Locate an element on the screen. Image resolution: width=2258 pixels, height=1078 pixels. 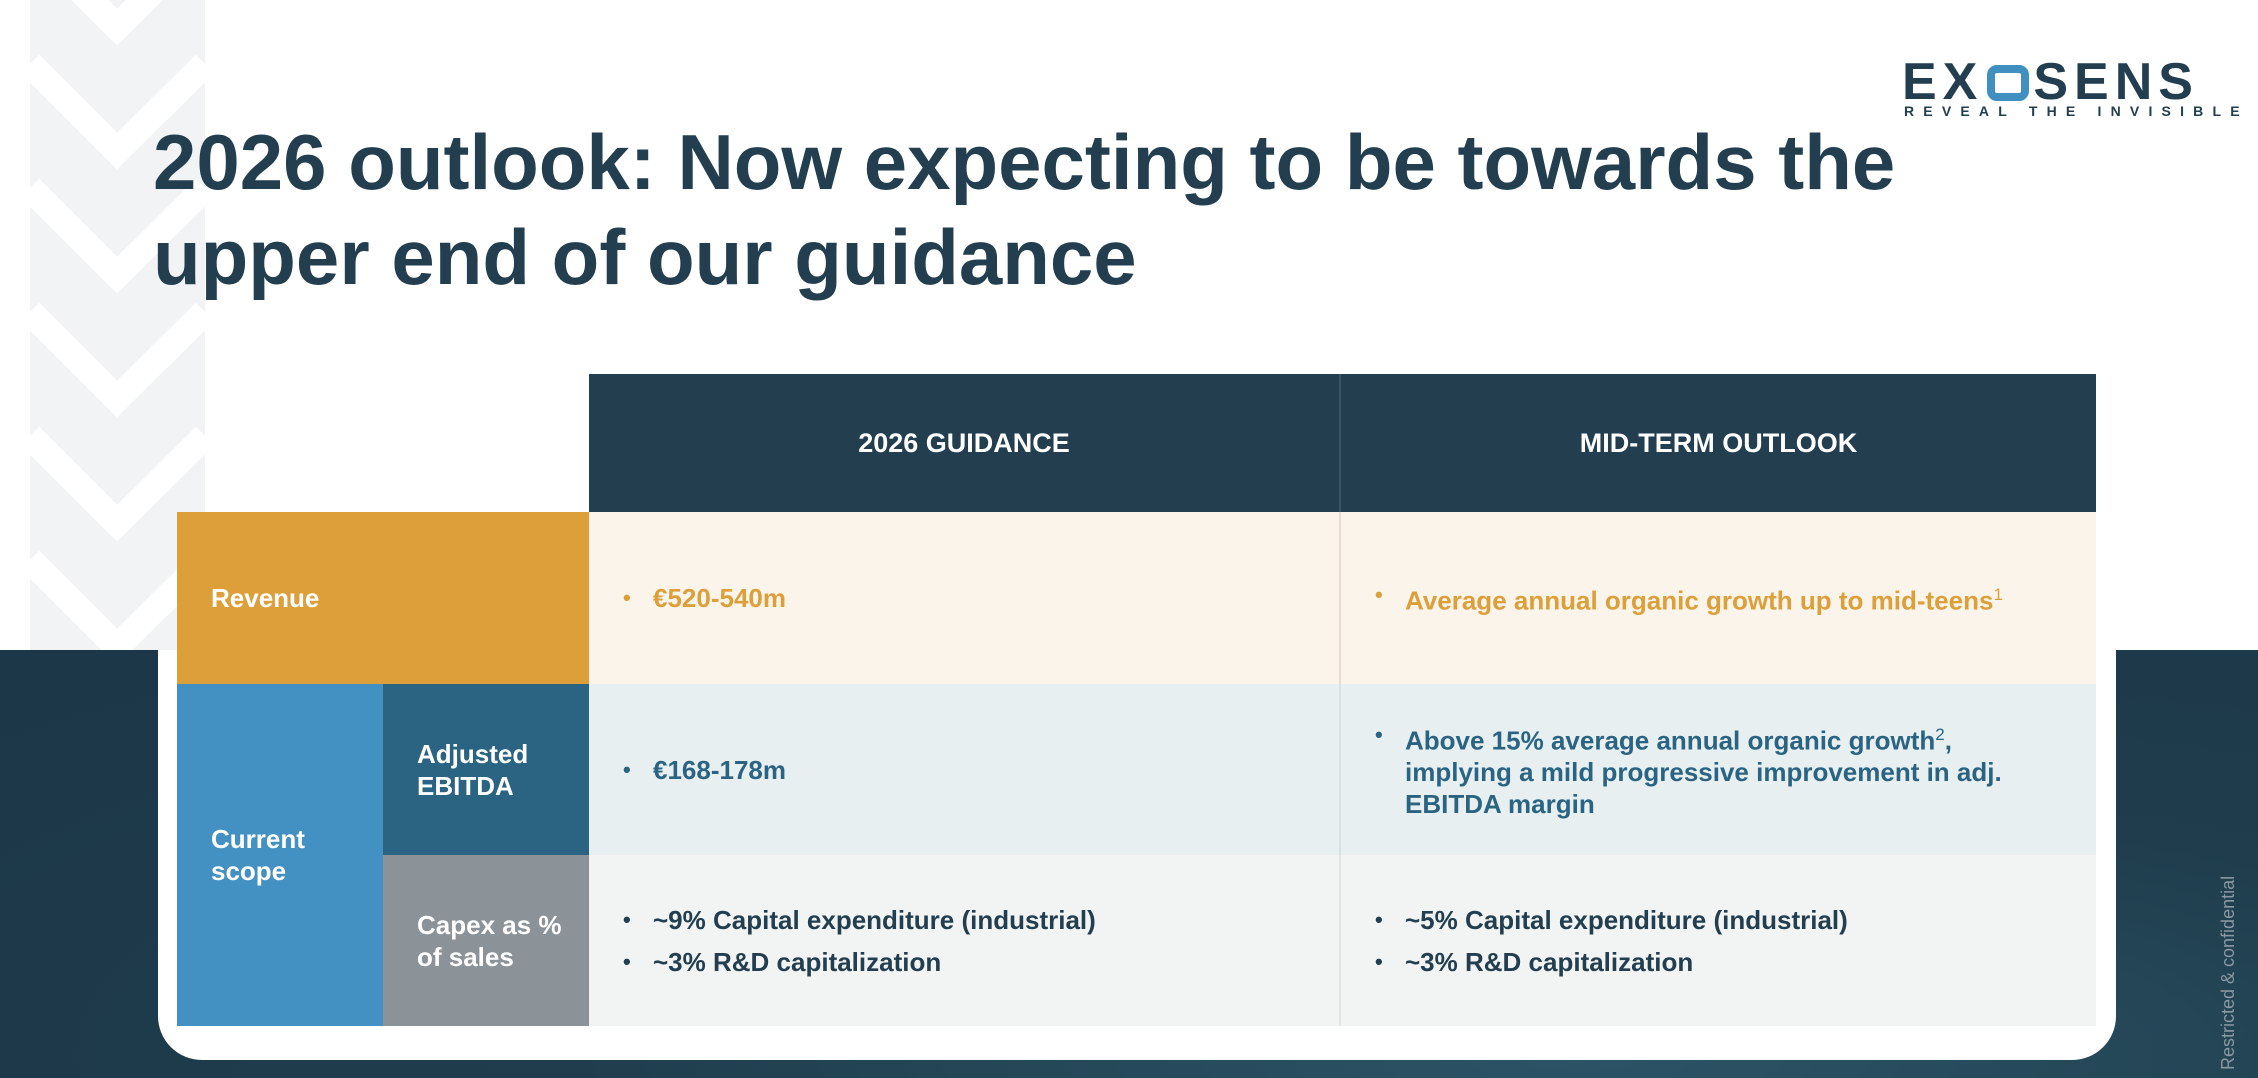
logo-tagline: REVEAL THE INVISIBLE is located at coordinates (2076, 111).